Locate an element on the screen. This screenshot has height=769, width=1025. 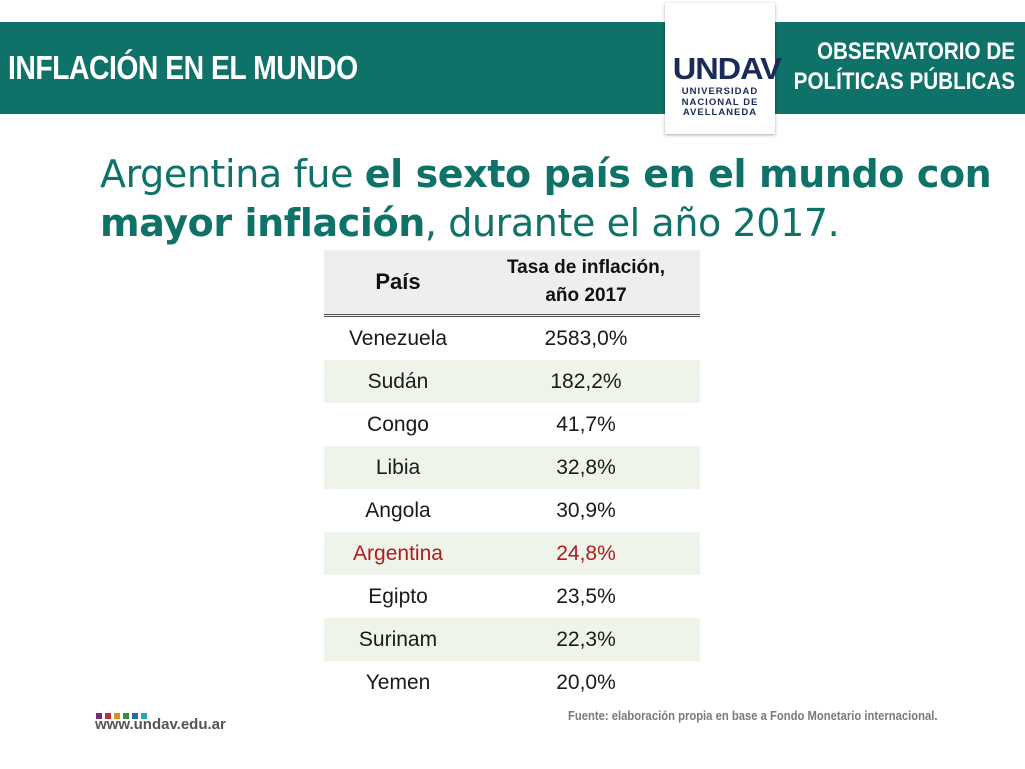
table-row: Venezuela 2583,0% is located at coordinates (512, 338).